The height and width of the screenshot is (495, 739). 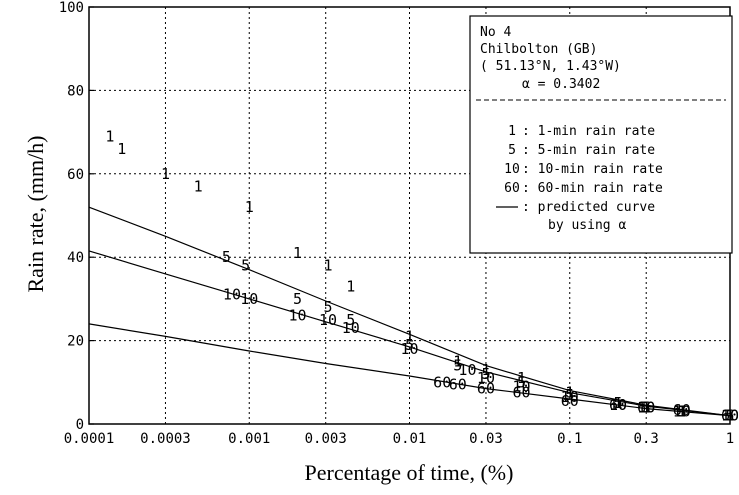 I want to click on legend-marker-60: 60, so click(x=512, y=188).